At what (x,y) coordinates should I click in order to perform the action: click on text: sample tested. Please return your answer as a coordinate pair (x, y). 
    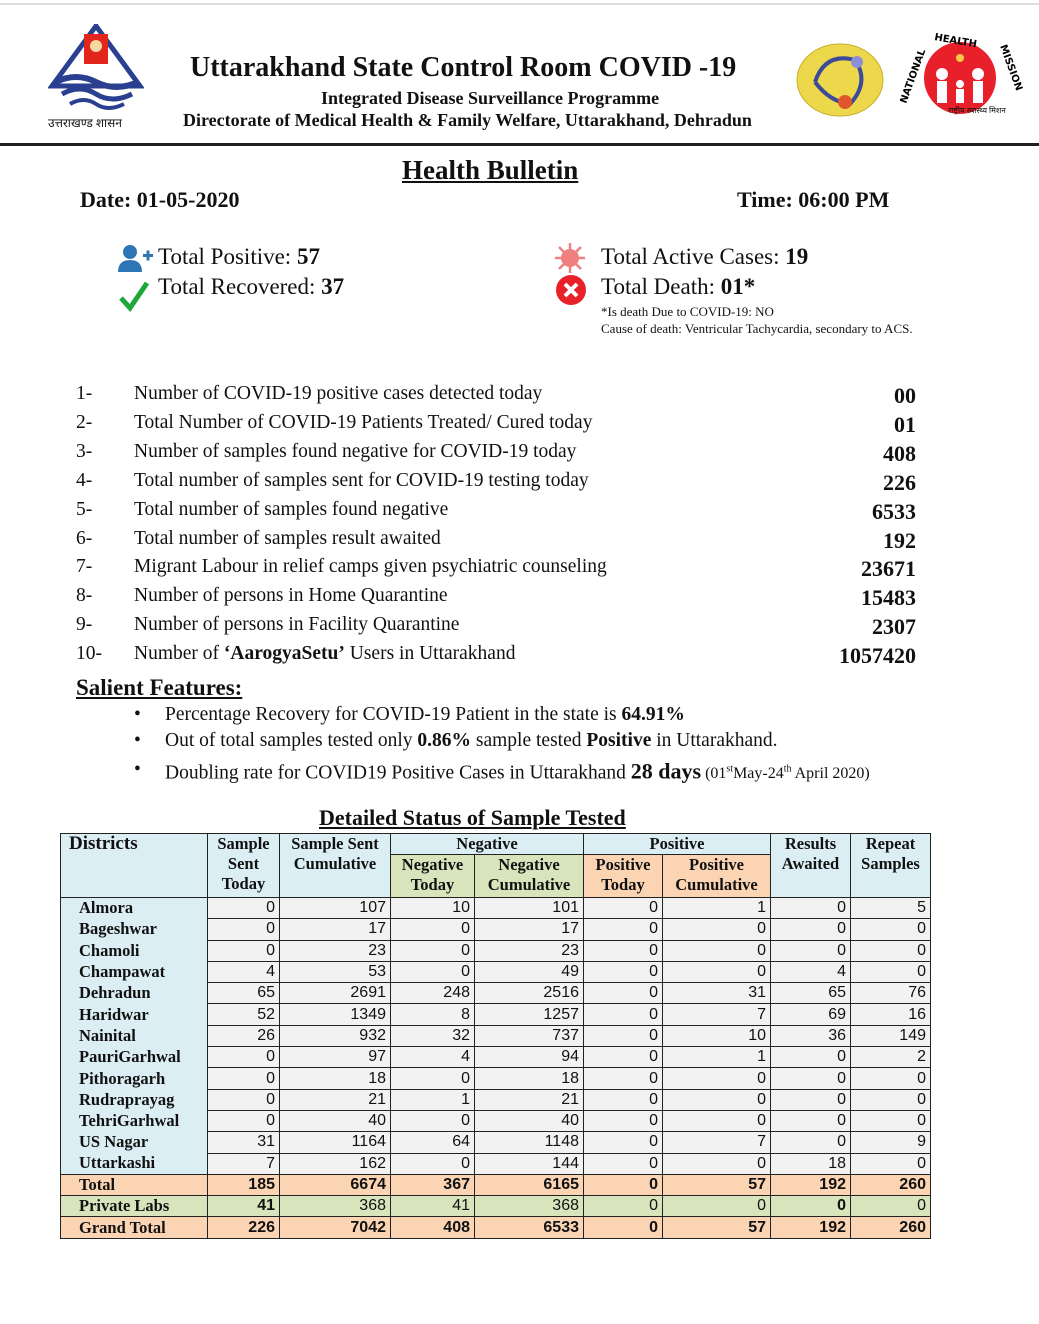
    Looking at the image, I should click on (529, 740).